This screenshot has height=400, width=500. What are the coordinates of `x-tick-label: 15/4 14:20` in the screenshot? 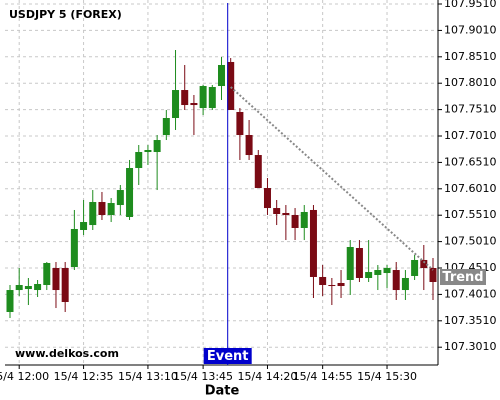 It's located at (268, 376).